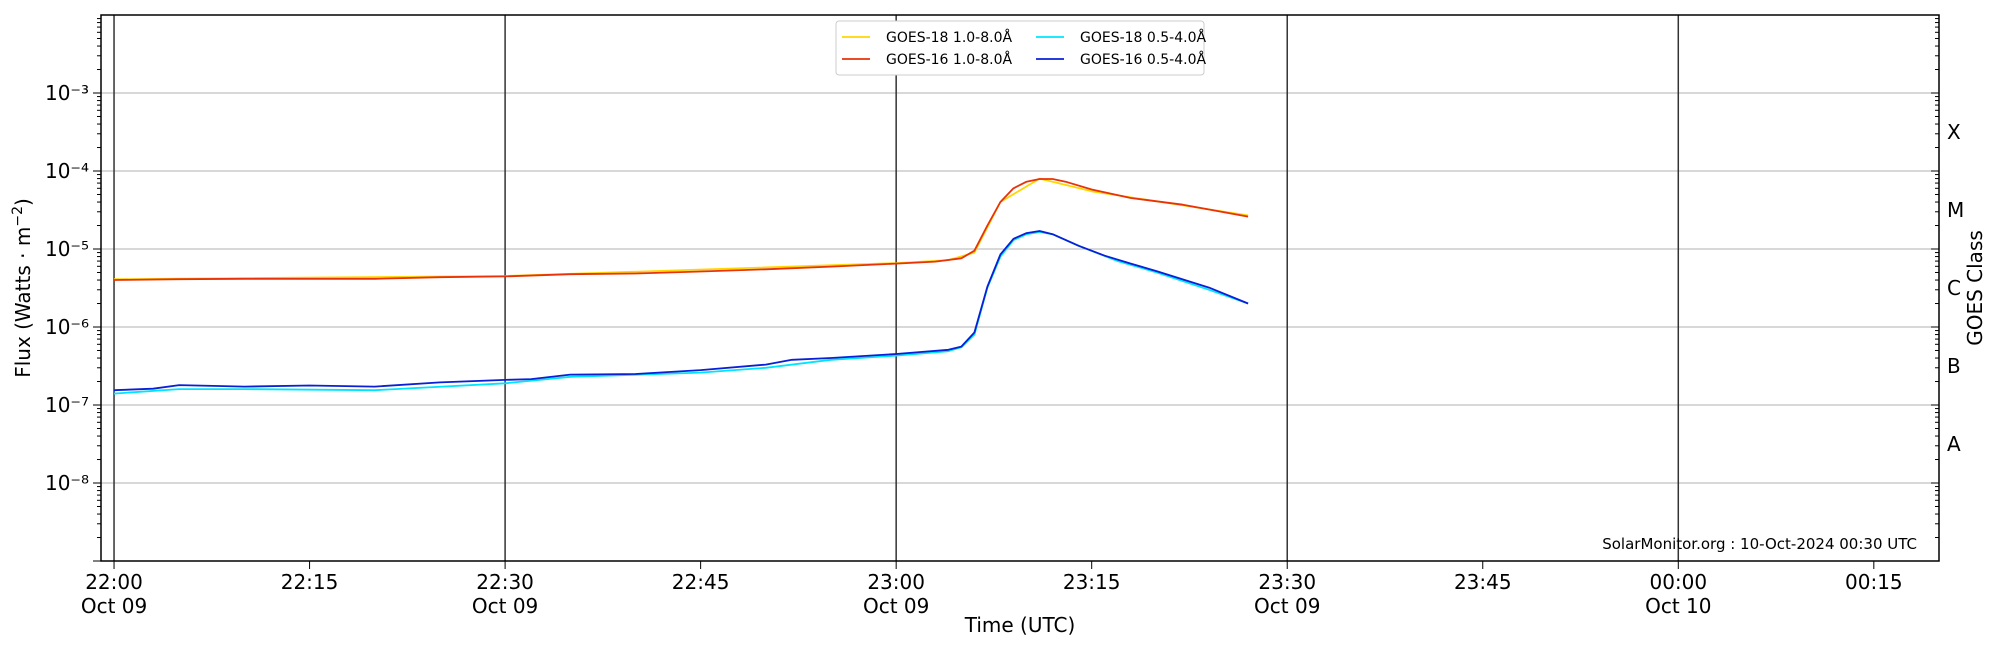 The image size is (2000, 650). I want to click on goes-class-axis-title: GOES Class, so click(1975, 288).